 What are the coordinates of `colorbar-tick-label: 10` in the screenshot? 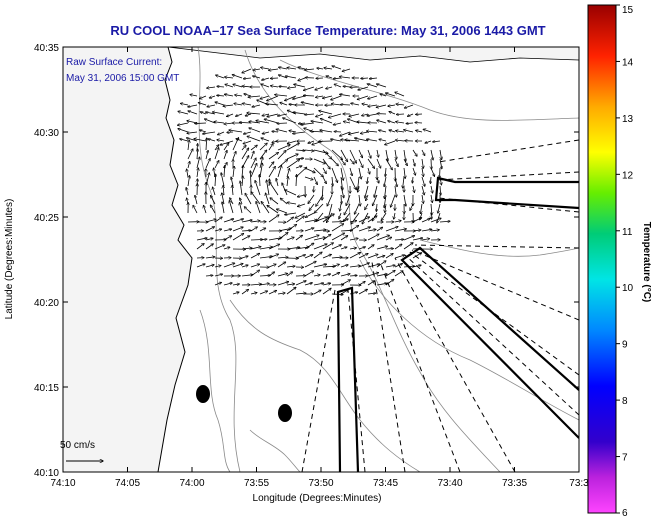 It's located at (628, 288).